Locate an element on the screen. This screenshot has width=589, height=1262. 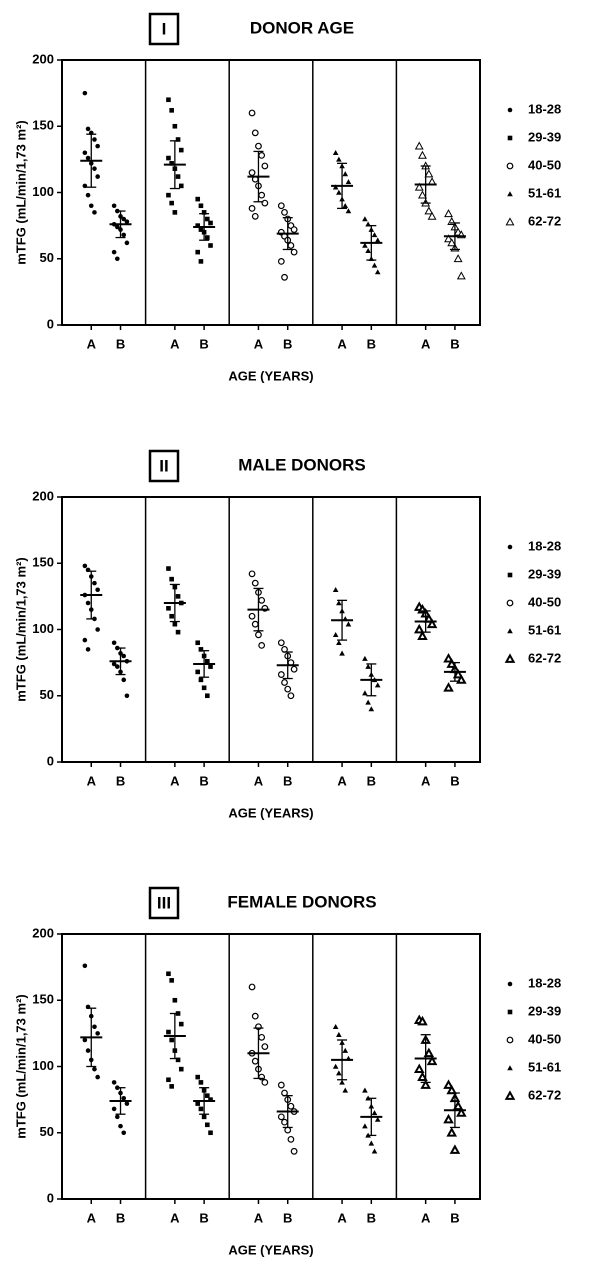
y-tick-label: 100 is located at coordinates (43, 191).